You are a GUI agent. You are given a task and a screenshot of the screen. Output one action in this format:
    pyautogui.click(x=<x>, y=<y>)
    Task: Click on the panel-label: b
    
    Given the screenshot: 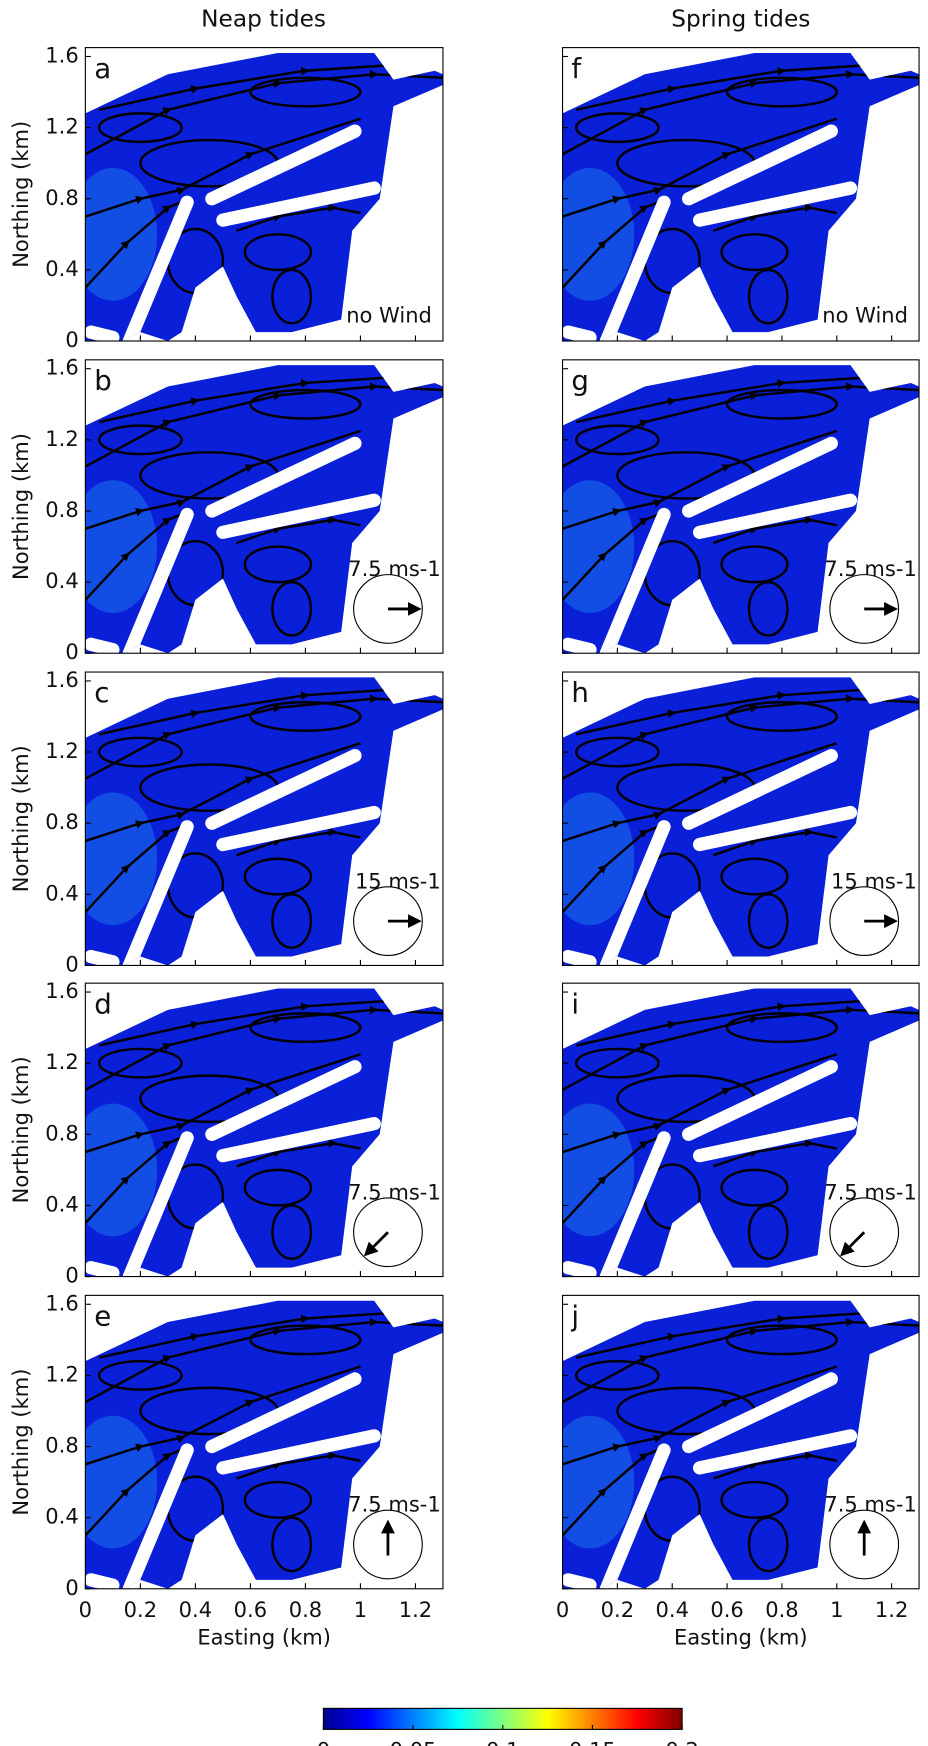 What is the action you would take?
    pyautogui.click(x=103, y=380)
    